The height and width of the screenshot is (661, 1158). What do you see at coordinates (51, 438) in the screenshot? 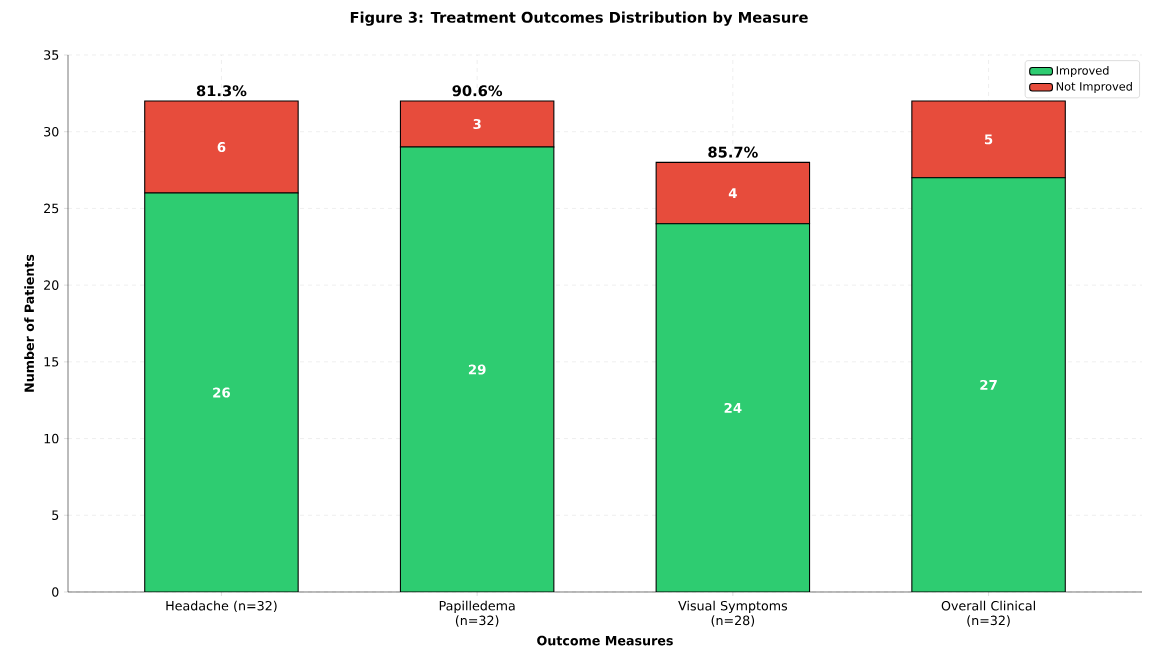
I see `y-tick-label: 10` at bounding box center [51, 438].